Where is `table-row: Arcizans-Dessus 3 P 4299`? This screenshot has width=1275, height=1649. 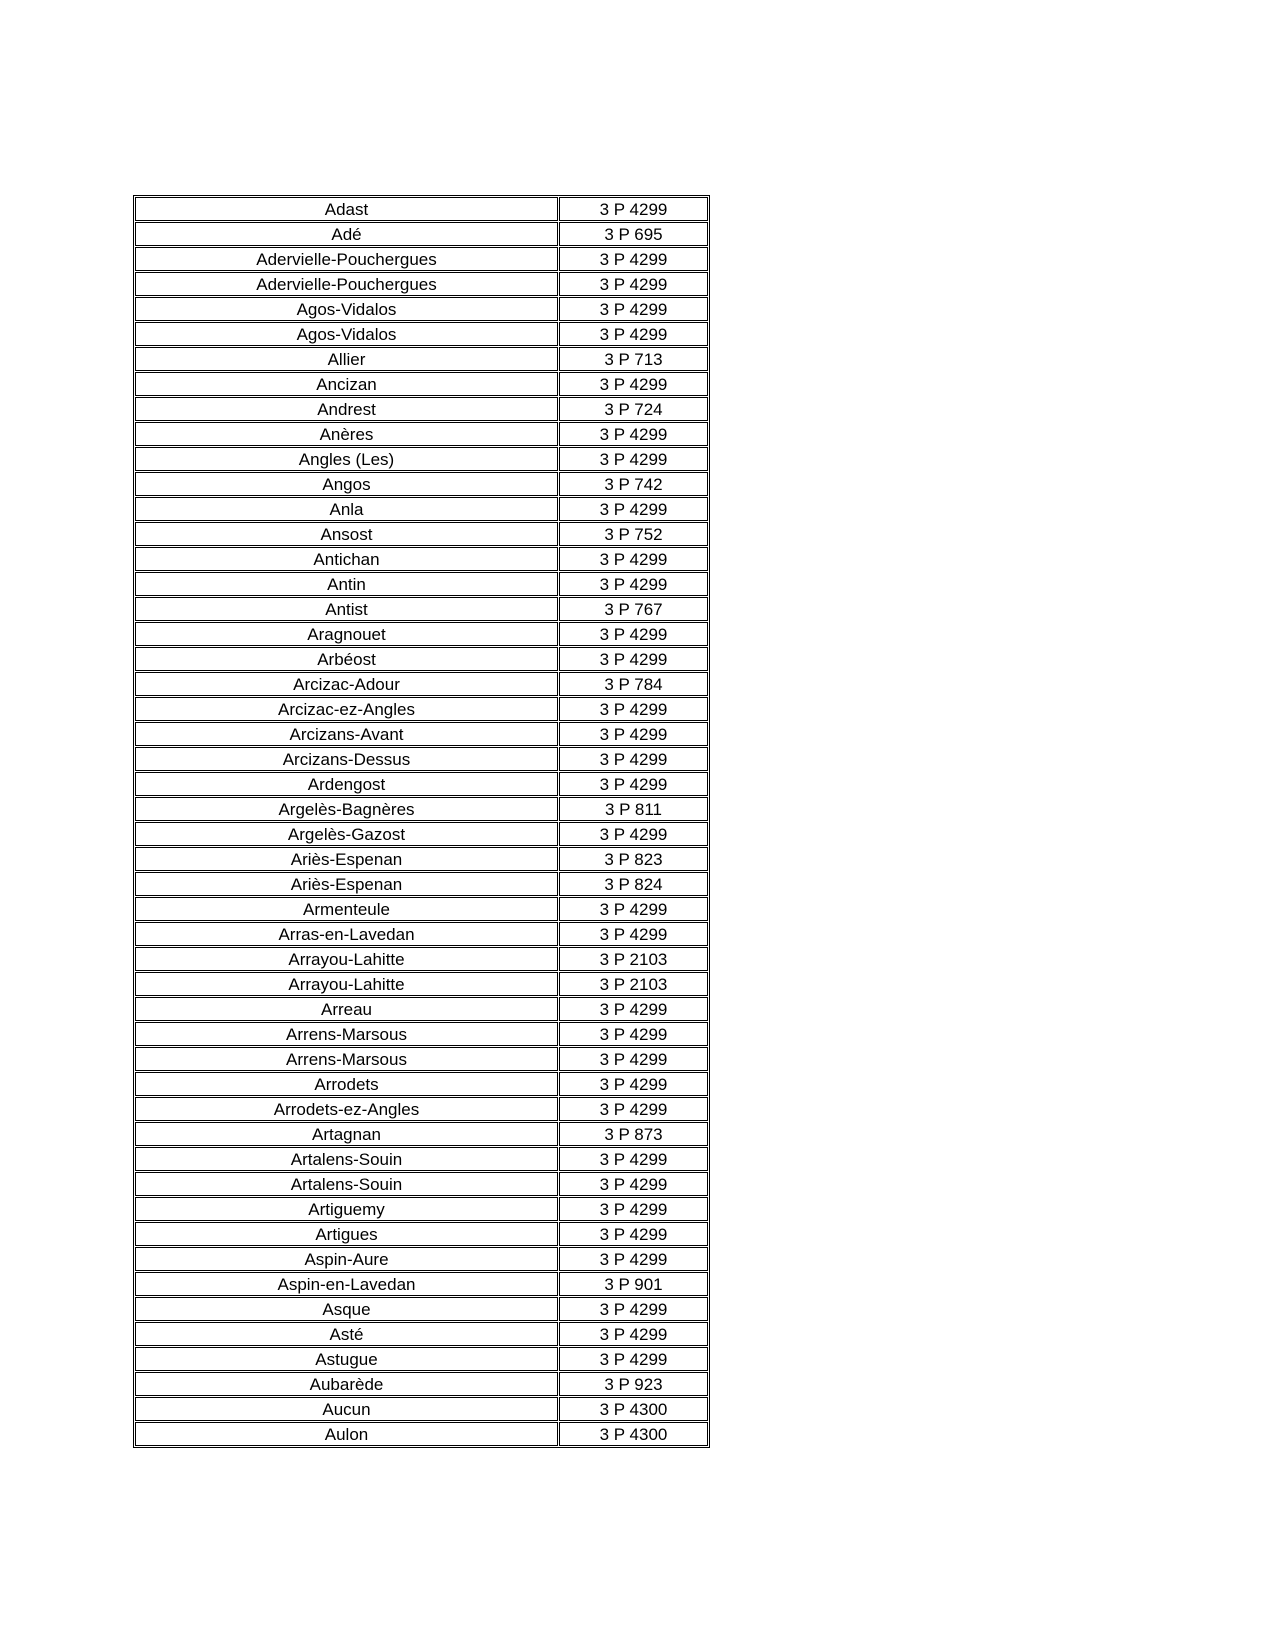 table-row: Arcizans-Dessus 3 P 4299 is located at coordinates (421, 759).